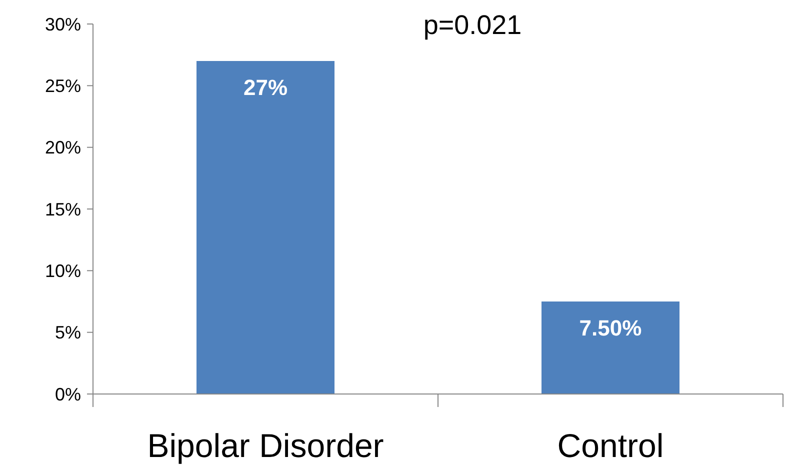  I want to click on x-tick-label: Bipolar Disorder, so click(265, 445).